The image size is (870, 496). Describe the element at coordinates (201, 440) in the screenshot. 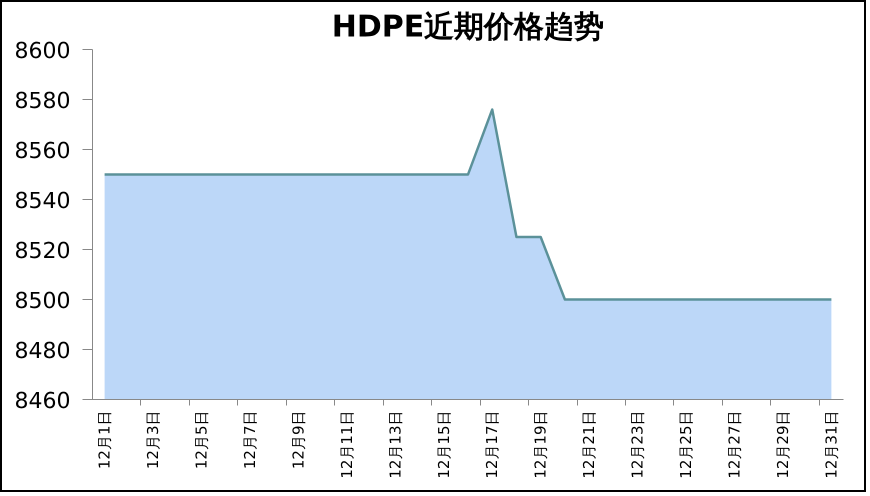

I see `x-tick-label: 12月5日` at that location.